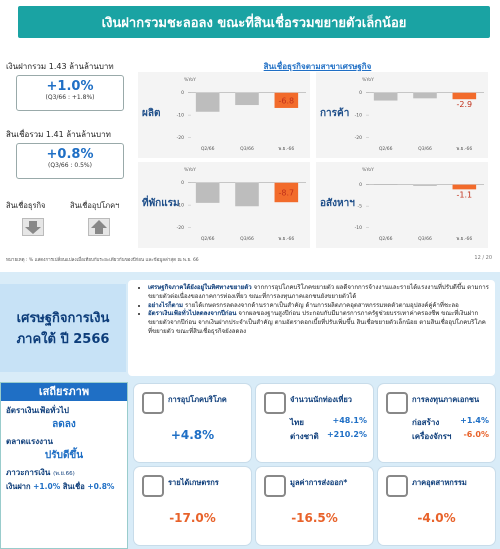 Image resolution: width=500 pixels, height=549 pixels. What do you see at coordinates (287, 100) in the screenshot?
I see `value-label: -6.8` at bounding box center [287, 100].